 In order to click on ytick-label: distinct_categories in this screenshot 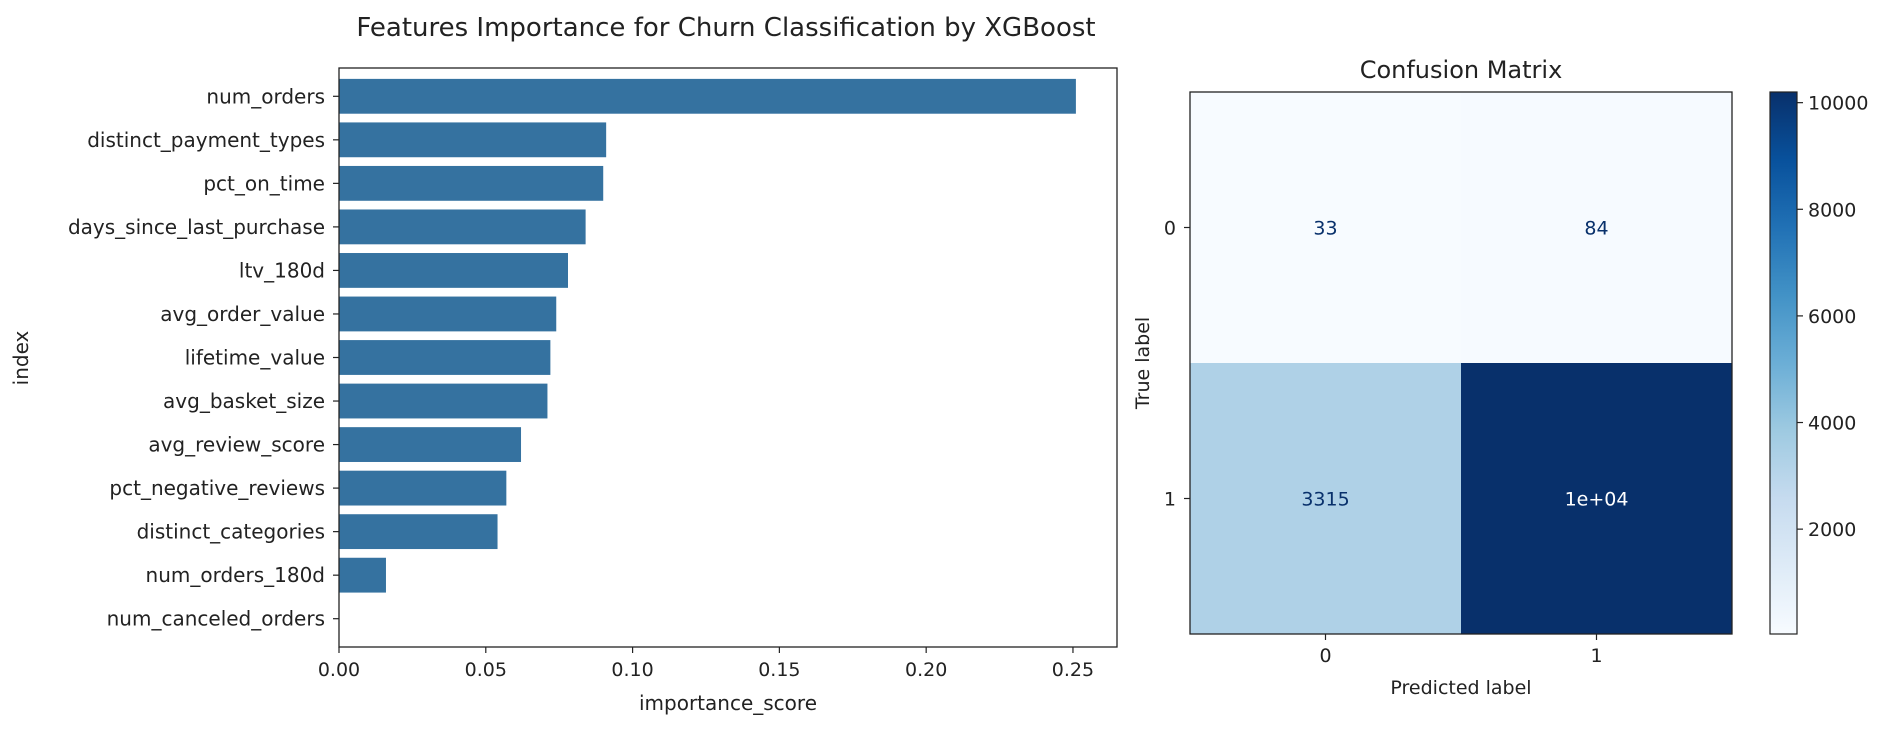, I will do `click(231, 532)`.